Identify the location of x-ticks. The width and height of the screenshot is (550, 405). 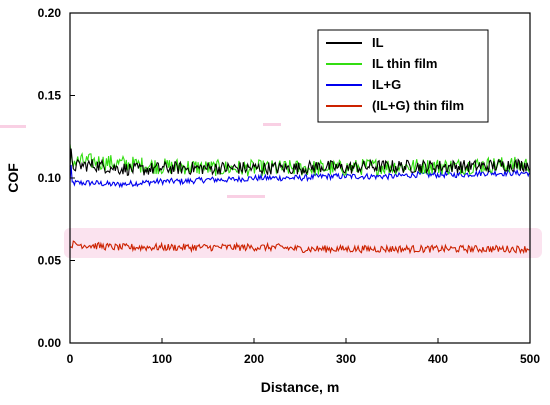
(300, 340).